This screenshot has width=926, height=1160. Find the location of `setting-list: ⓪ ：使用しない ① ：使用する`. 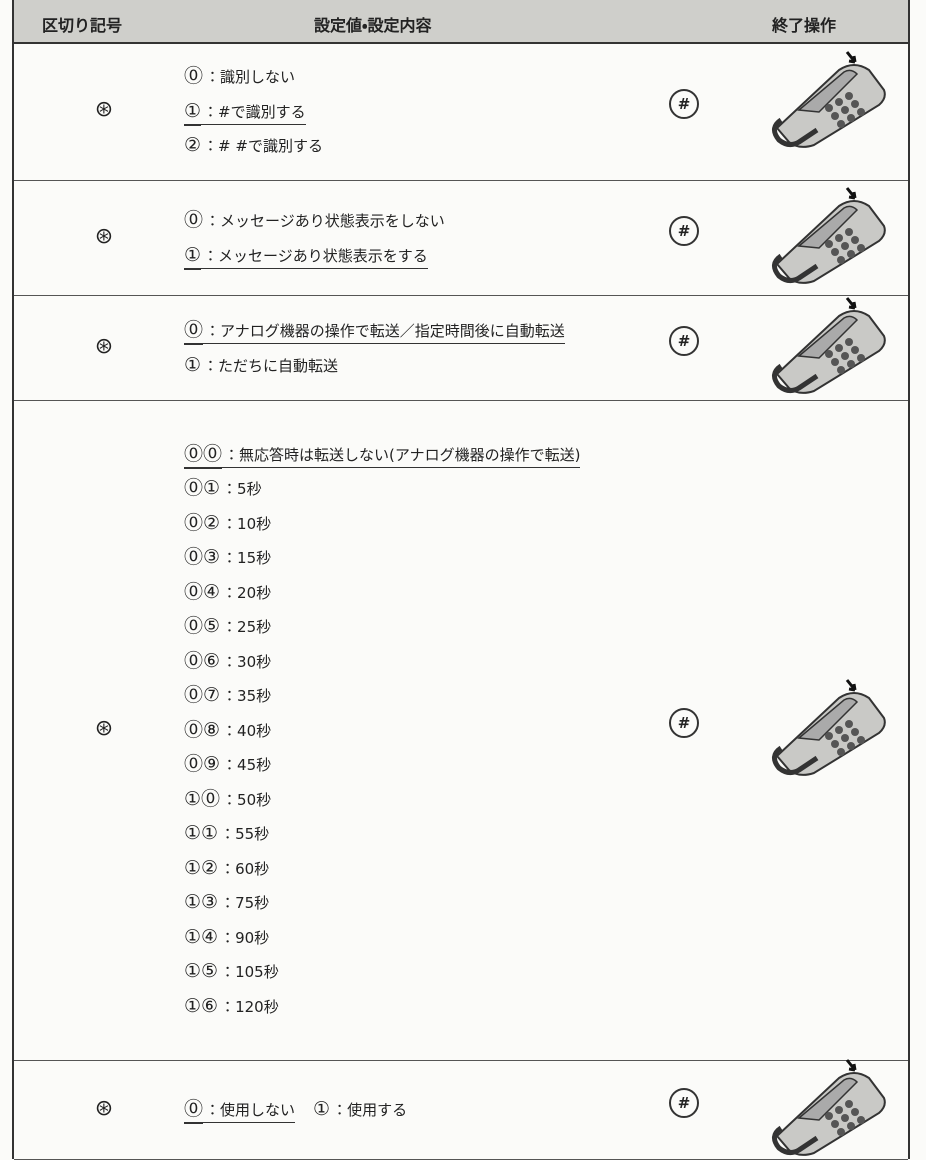

setting-list: ⓪ ：使用しない ① ：使用する is located at coordinates (295, 1109).